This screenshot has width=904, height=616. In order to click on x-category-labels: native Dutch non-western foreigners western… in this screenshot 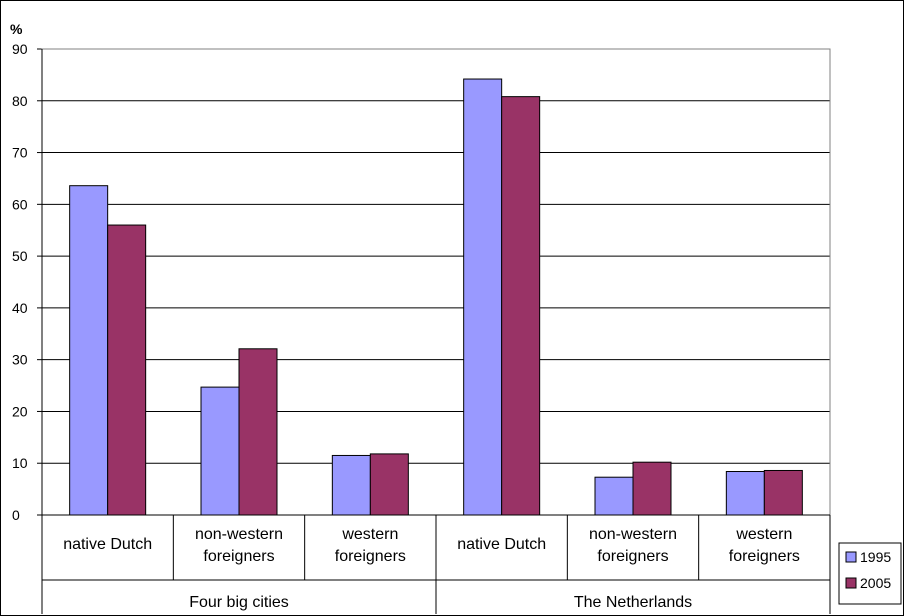, I will do `click(431, 568)`.